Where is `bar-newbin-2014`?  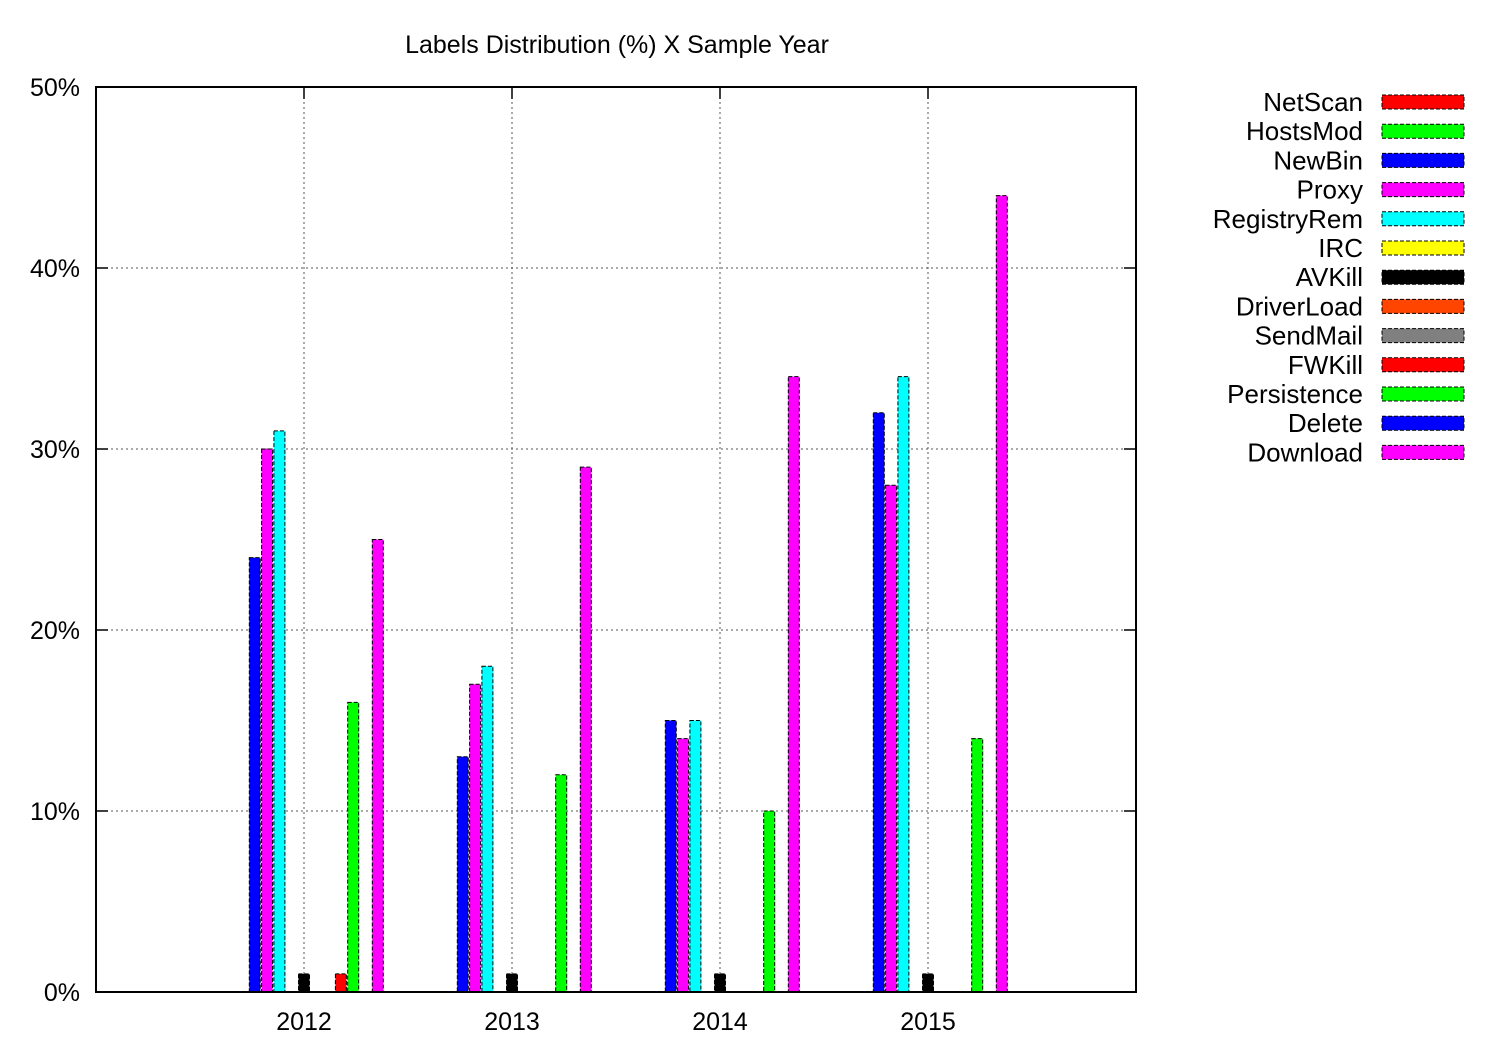
bar-newbin-2014 is located at coordinates (670, 856).